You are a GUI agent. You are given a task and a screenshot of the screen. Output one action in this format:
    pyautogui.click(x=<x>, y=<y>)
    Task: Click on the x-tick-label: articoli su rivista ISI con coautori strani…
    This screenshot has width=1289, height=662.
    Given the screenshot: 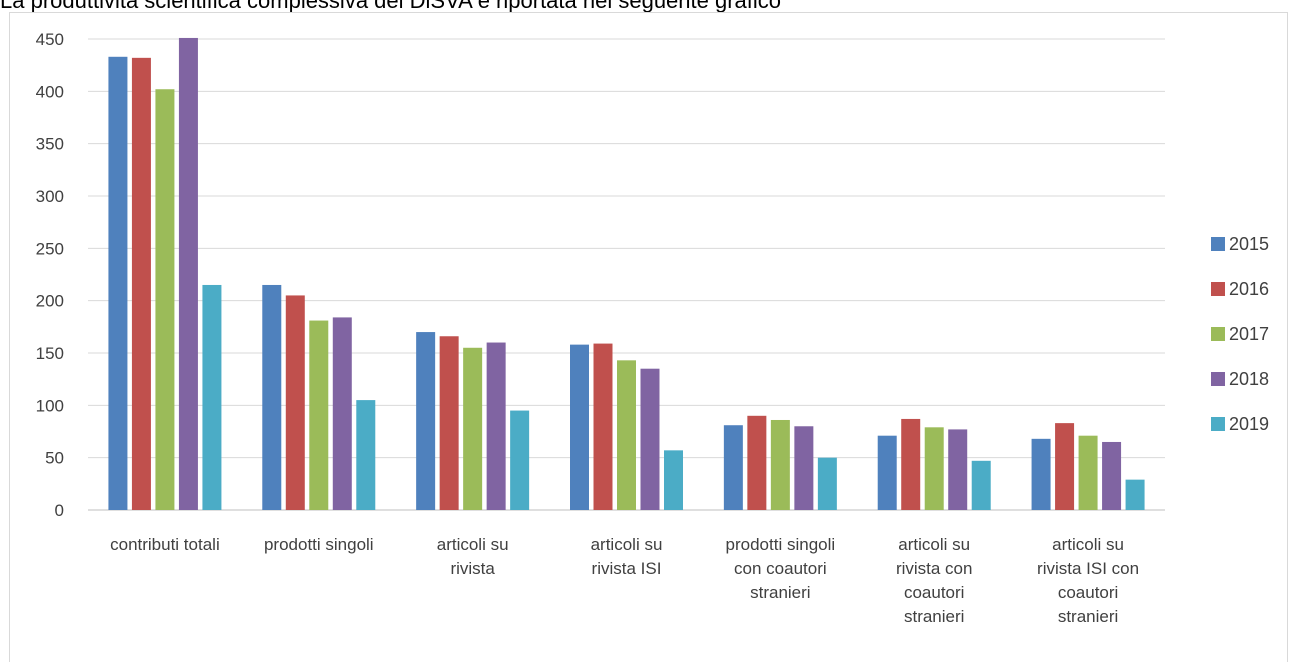 What is the action you would take?
    pyautogui.click(x=1088, y=580)
    